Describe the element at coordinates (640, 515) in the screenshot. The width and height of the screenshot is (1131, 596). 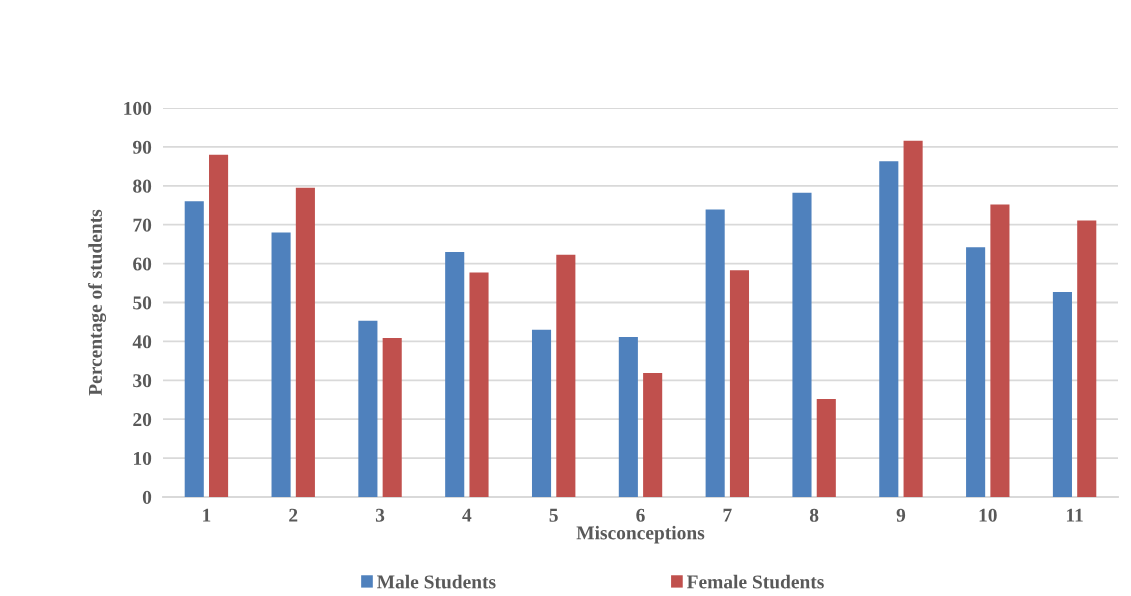
I see `x-tick-label: 6` at that location.